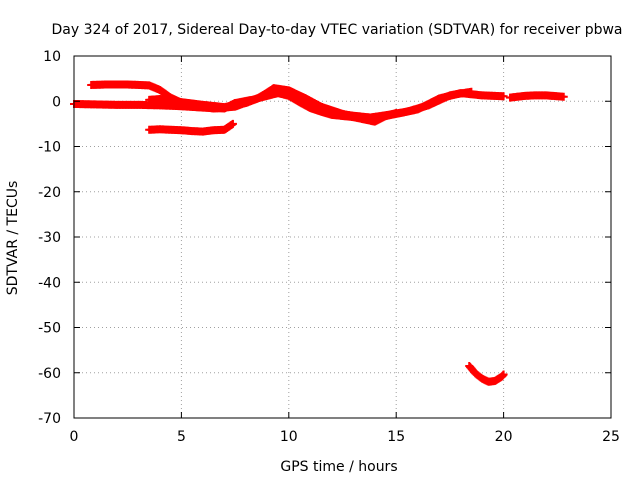  I want to click on y-tick-label-3: -20, so click(49, 193).